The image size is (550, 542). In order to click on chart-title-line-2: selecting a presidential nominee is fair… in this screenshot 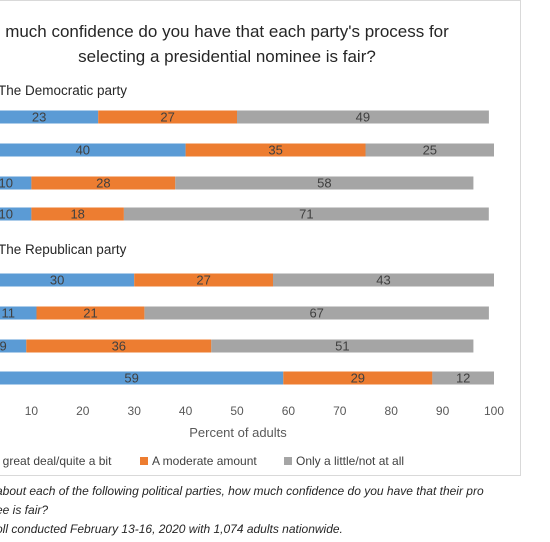, I will do `click(227, 56)`.